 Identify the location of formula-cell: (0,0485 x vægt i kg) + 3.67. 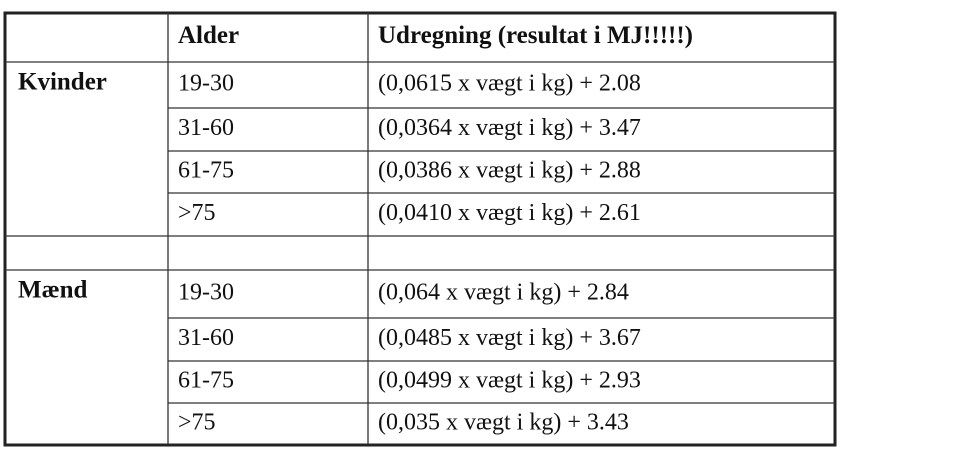
(509, 338).